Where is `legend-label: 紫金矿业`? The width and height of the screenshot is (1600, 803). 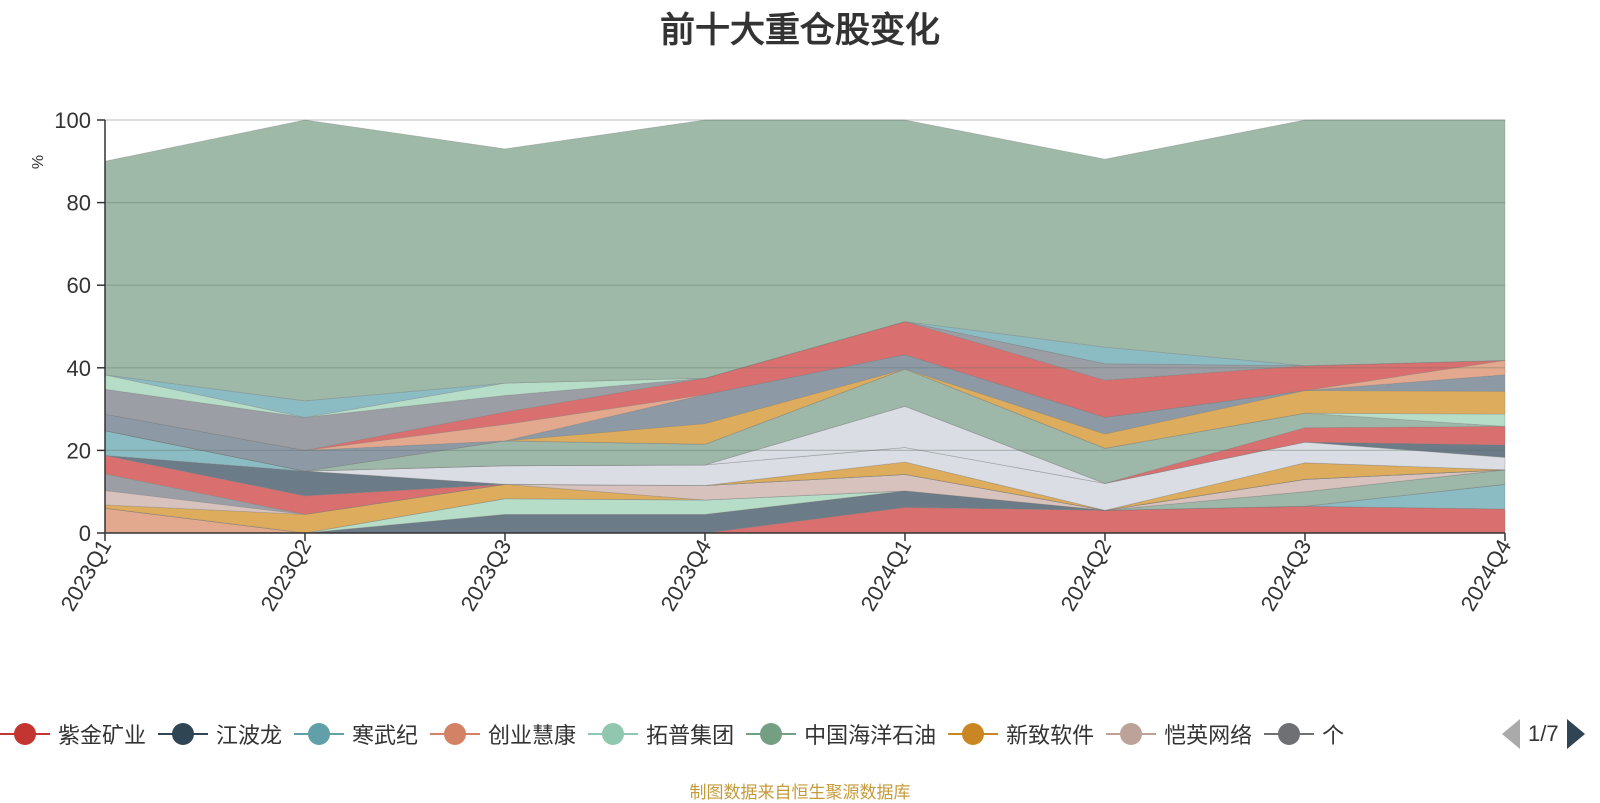
legend-label: 紫金矿业 is located at coordinates (102, 735).